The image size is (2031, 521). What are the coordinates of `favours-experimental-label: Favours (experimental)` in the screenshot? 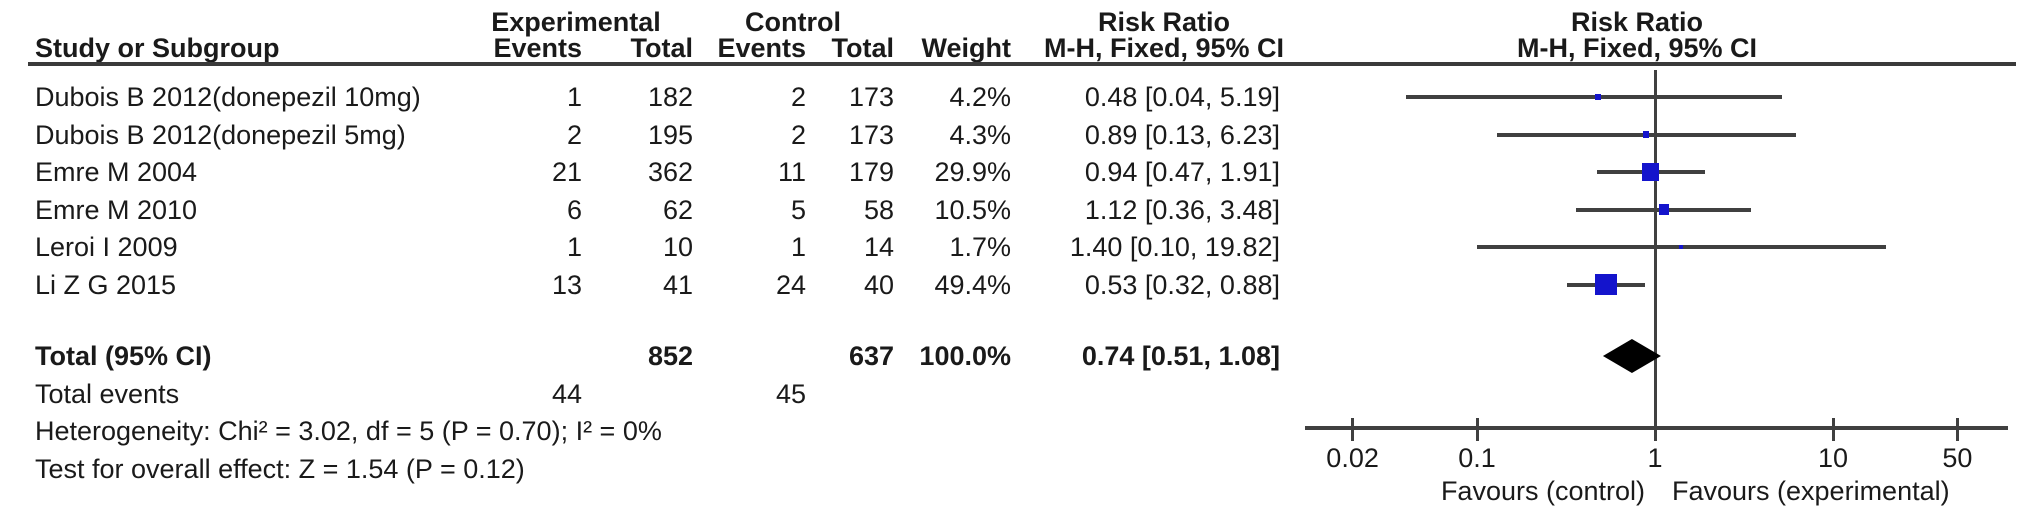 It's located at (1811, 491).